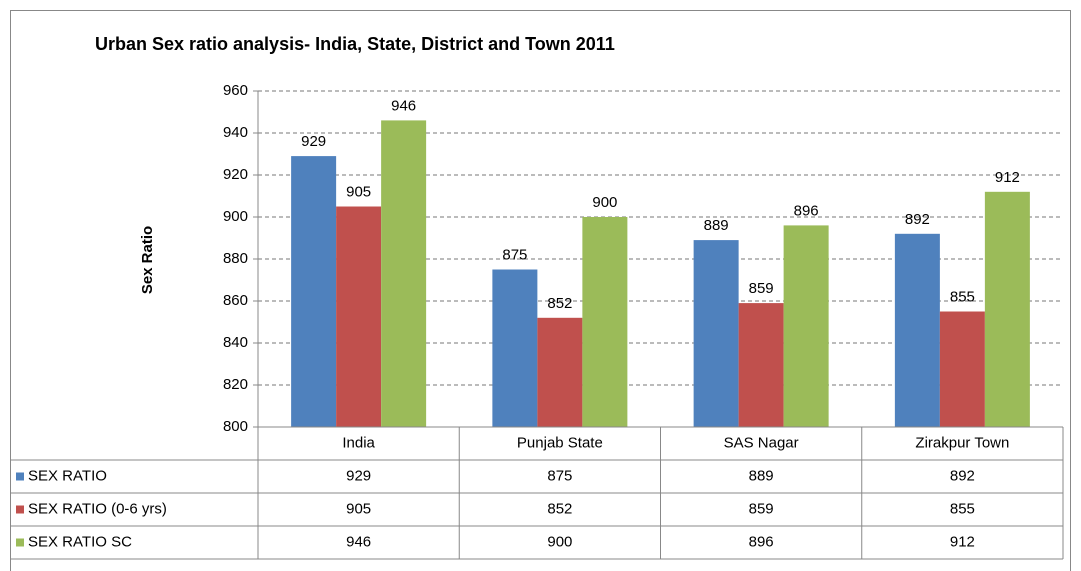 This screenshot has width=1081, height=571. What do you see at coordinates (761, 508) in the screenshot?
I see `table-value: 859` at bounding box center [761, 508].